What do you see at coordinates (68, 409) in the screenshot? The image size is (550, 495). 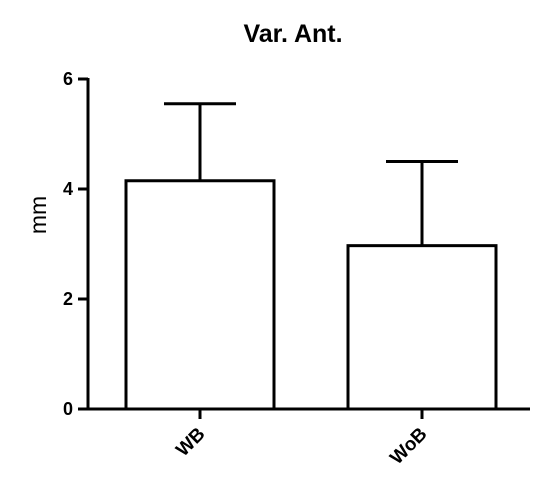 I see `y-tick-label: 0` at bounding box center [68, 409].